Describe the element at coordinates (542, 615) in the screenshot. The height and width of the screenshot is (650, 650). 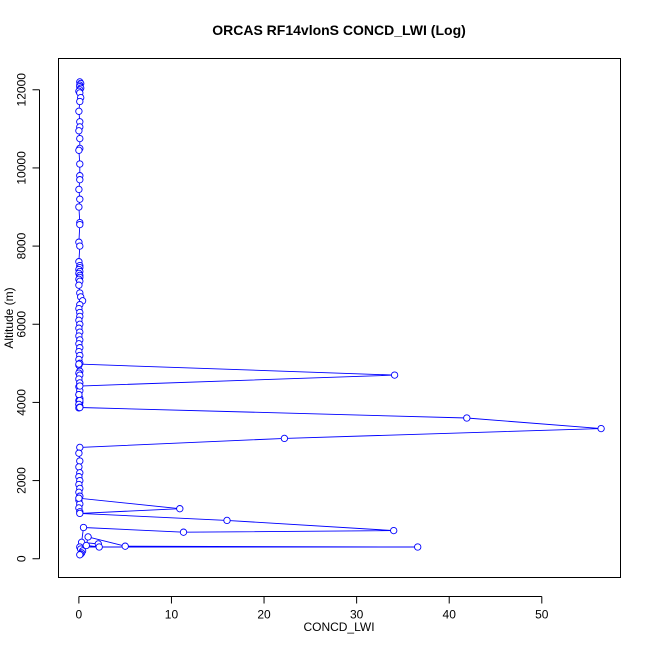
I see `x-tick-label: 50` at that location.